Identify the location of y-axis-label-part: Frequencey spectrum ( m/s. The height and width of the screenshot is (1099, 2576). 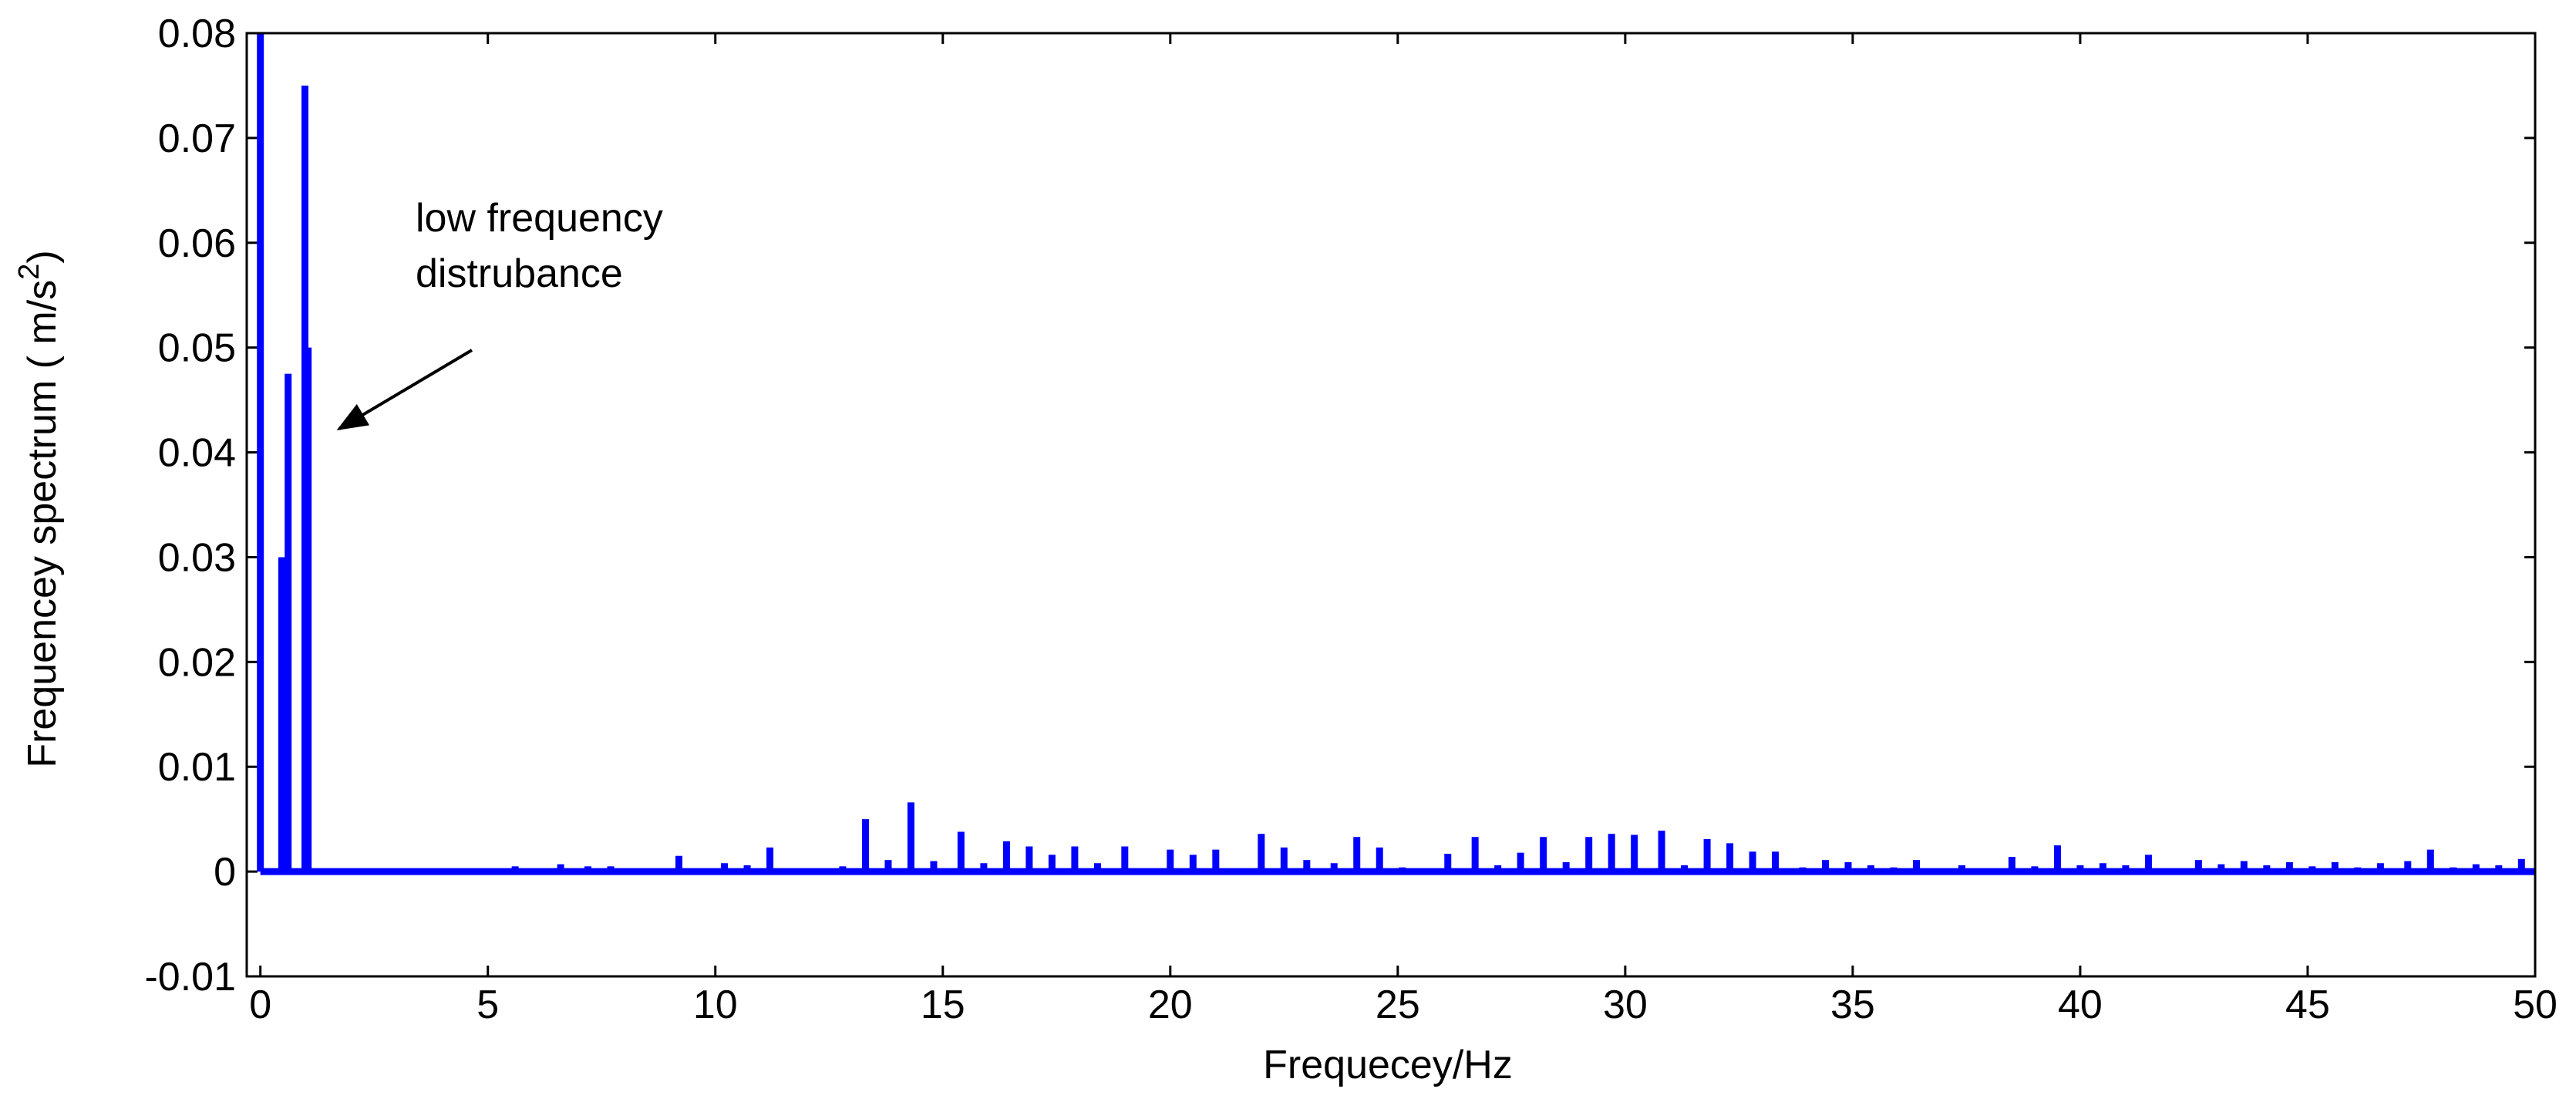
(43, 524).